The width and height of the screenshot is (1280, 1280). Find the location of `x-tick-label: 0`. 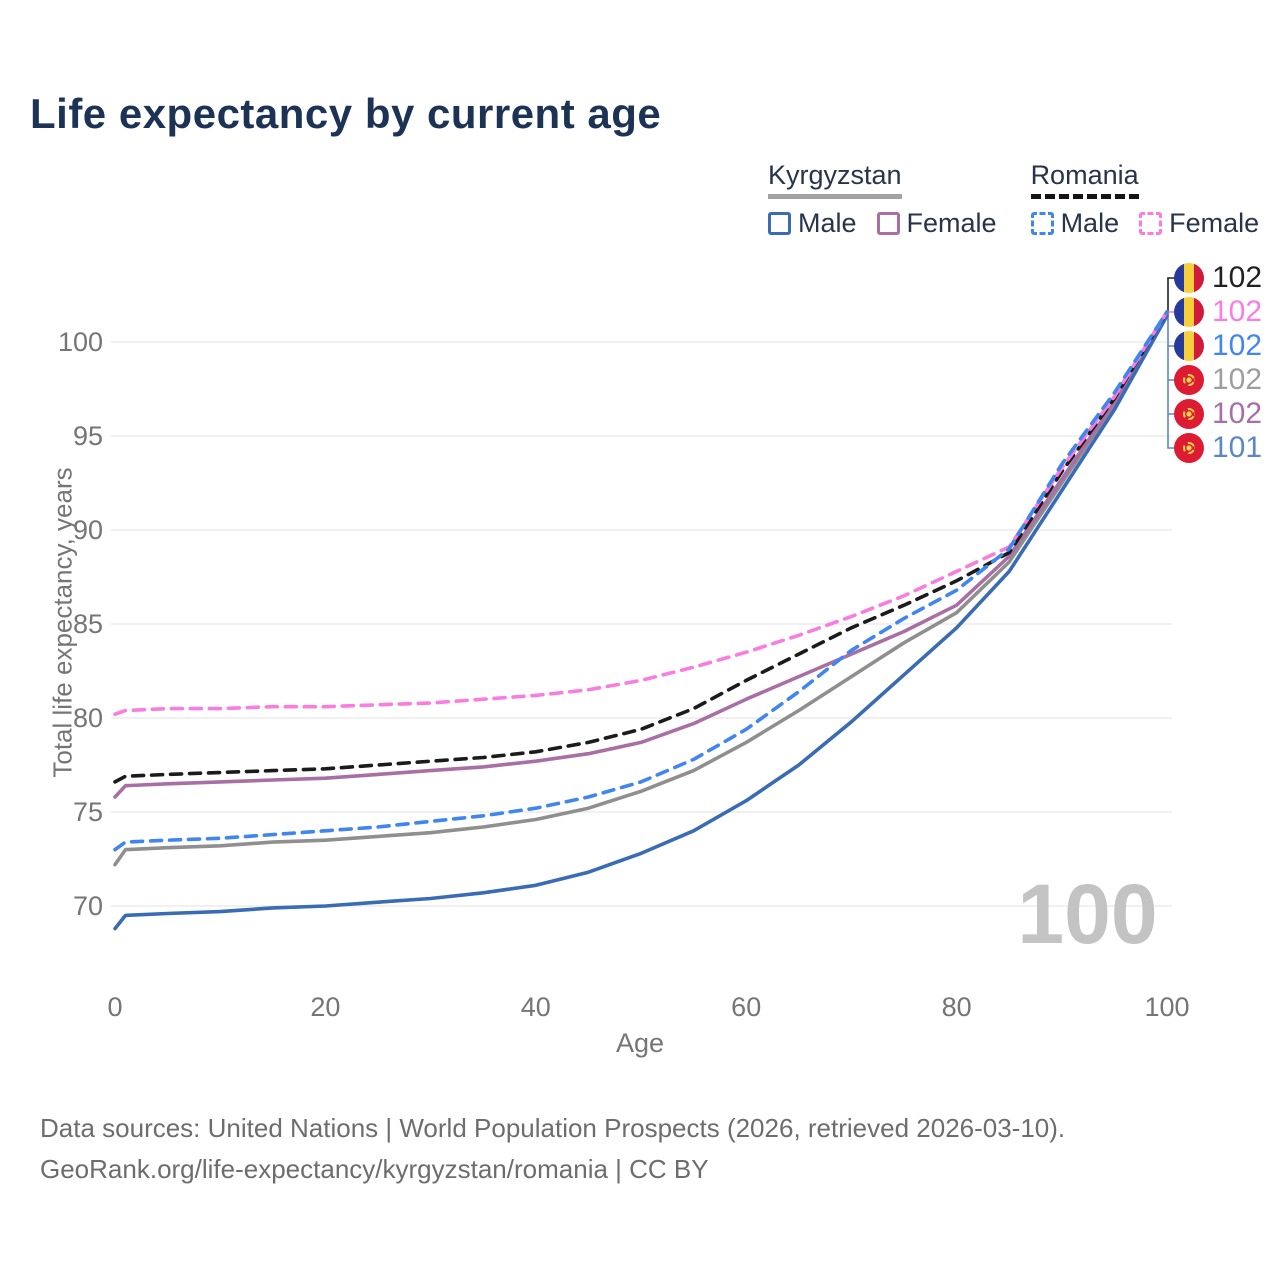

x-tick-label: 0 is located at coordinates (114, 1007).